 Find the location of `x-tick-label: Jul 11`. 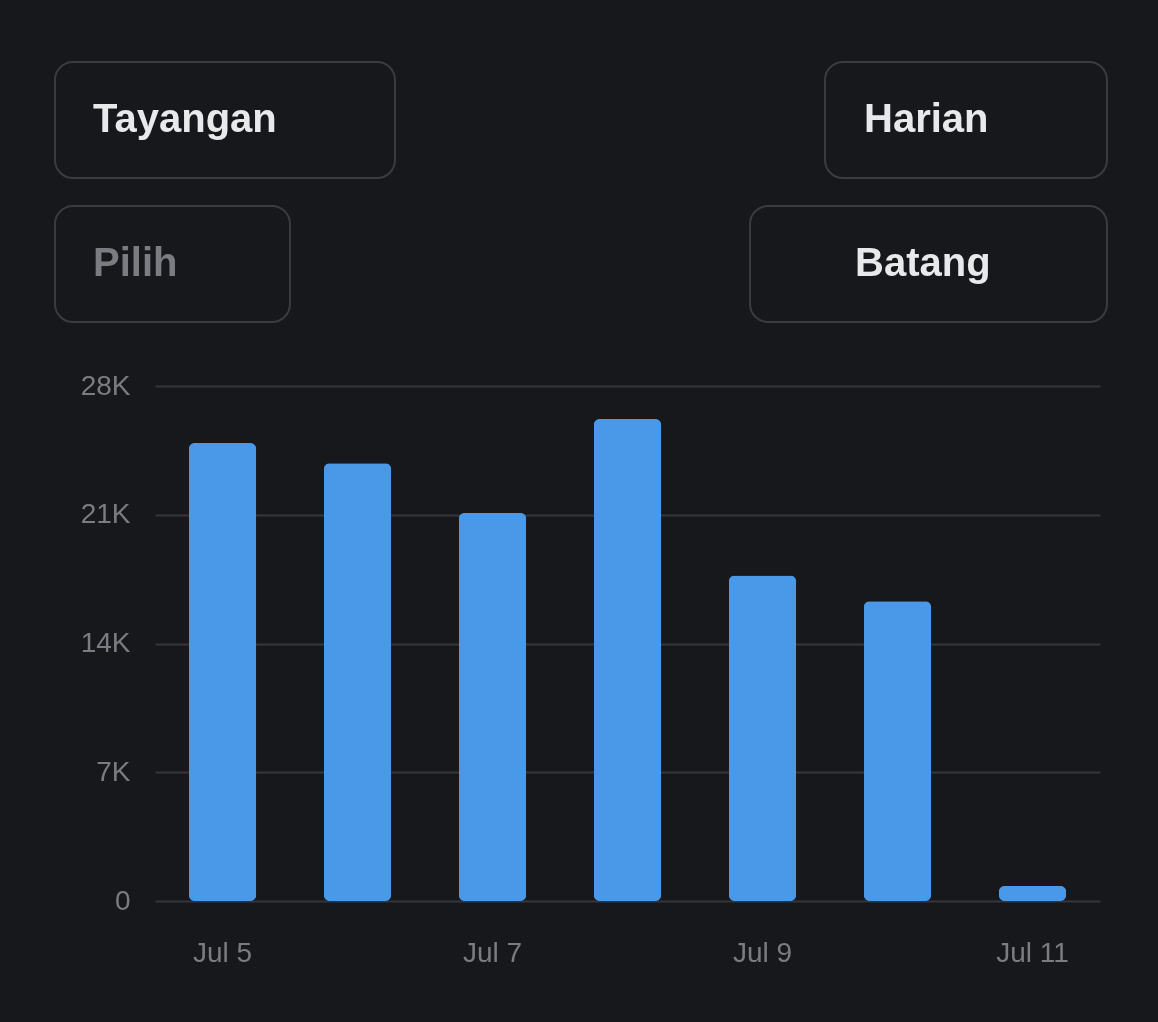

x-tick-label: Jul 11 is located at coordinates (1032, 952).